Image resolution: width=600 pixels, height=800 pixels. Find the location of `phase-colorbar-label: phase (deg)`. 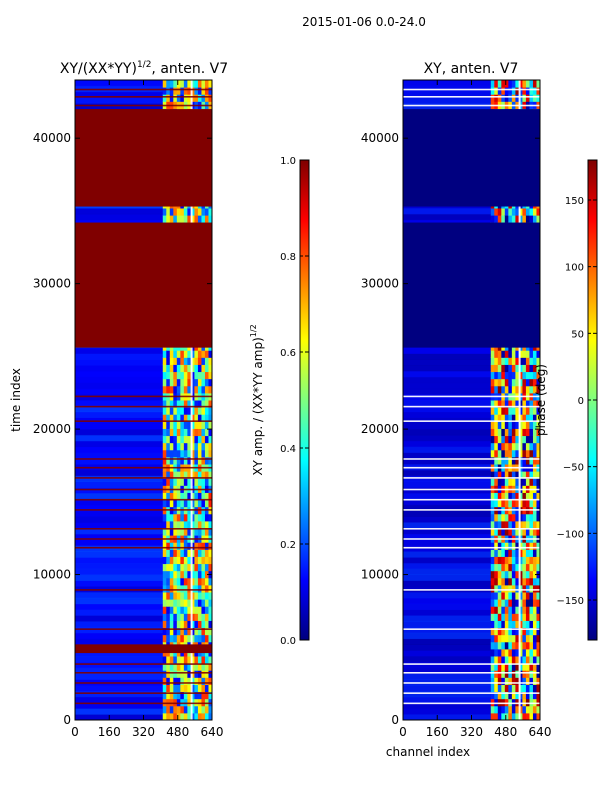

phase-colorbar-label: phase (deg) is located at coordinates (541, 400).